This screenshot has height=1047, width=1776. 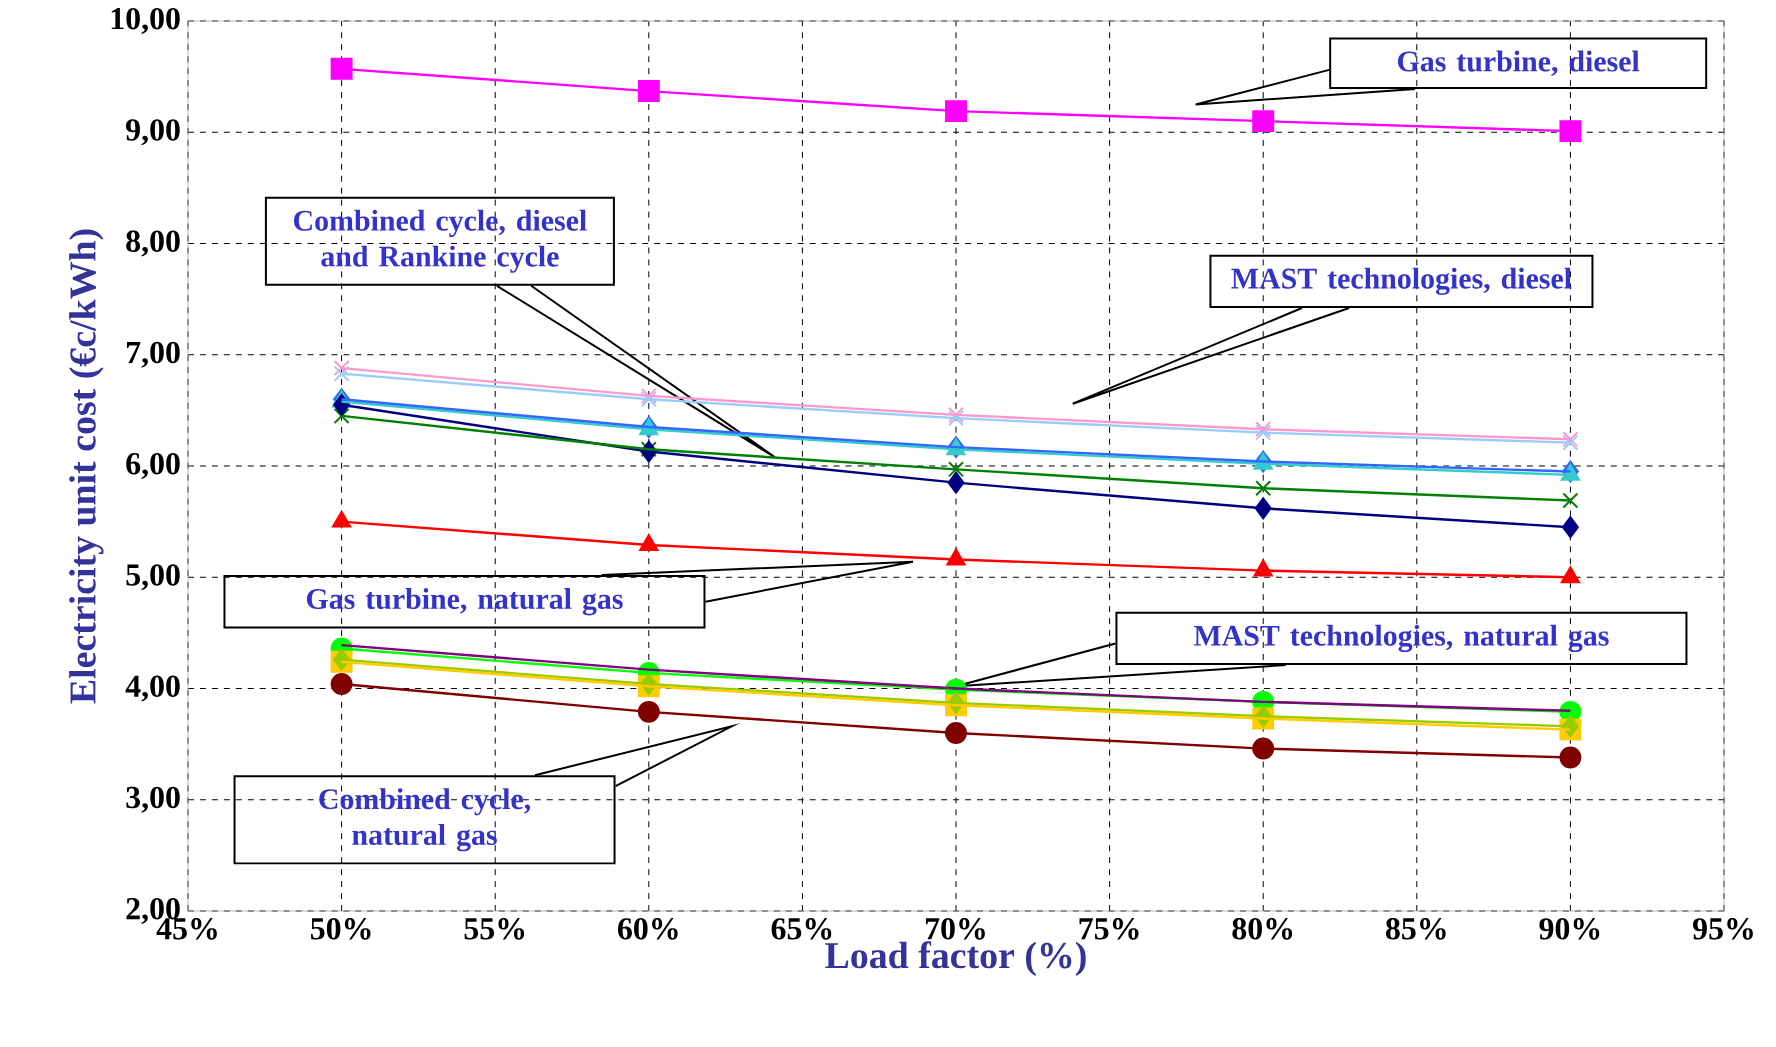 What do you see at coordinates (153, 132) in the screenshot?
I see `y-tick-label: 9,00` at bounding box center [153, 132].